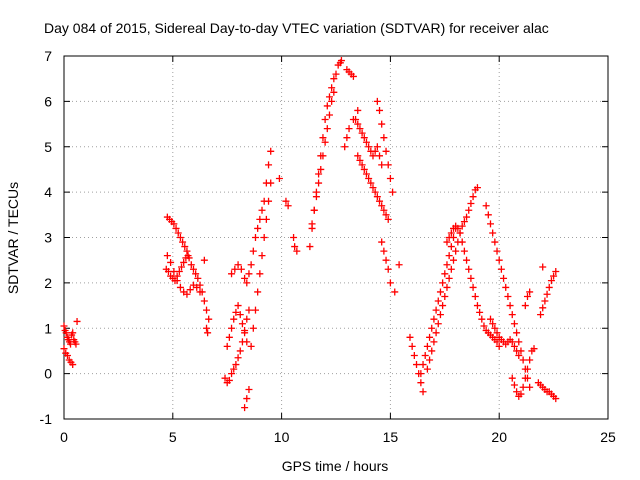  I want to click on y-tick-label: 3, so click(48, 238).